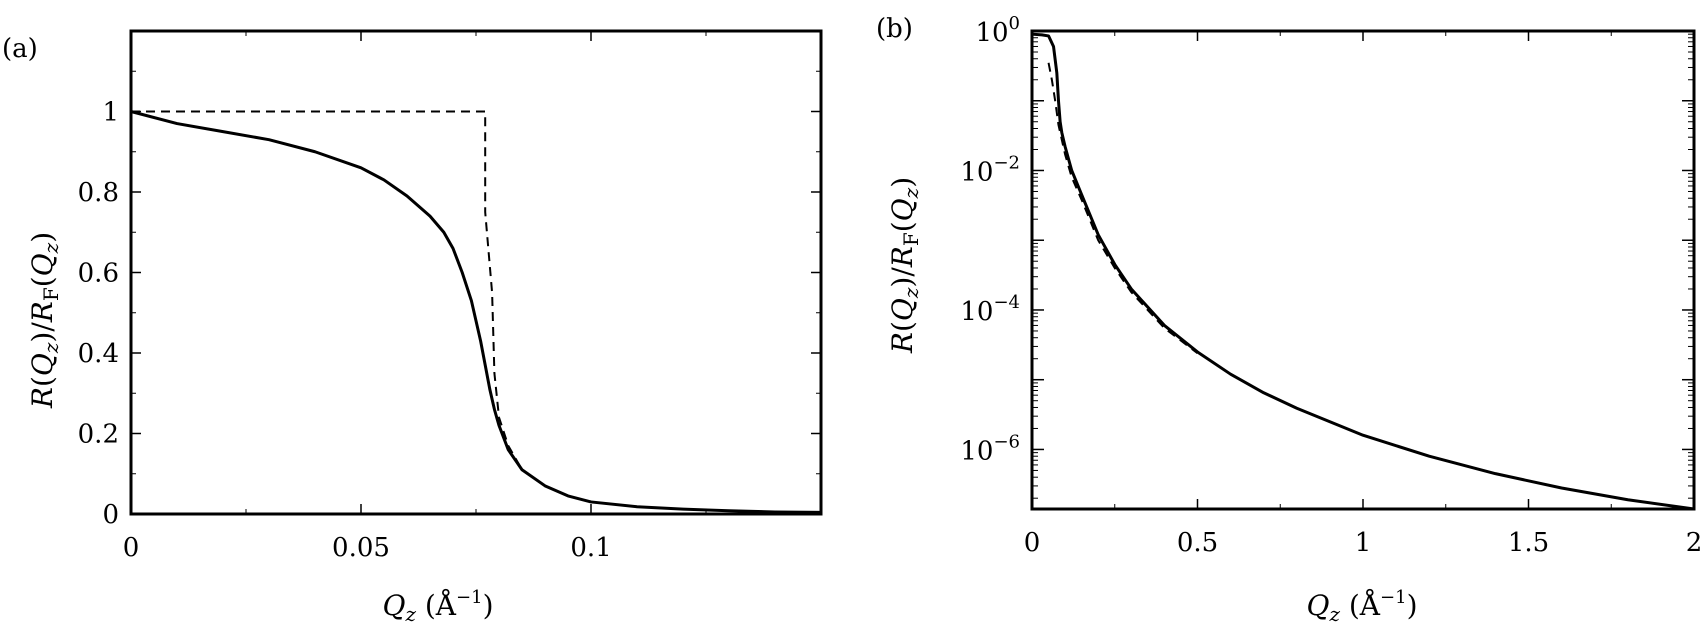 The width and height of the screenshot is (1704, 629). I want to click on panel-label-a: (a), so click(20, 49).